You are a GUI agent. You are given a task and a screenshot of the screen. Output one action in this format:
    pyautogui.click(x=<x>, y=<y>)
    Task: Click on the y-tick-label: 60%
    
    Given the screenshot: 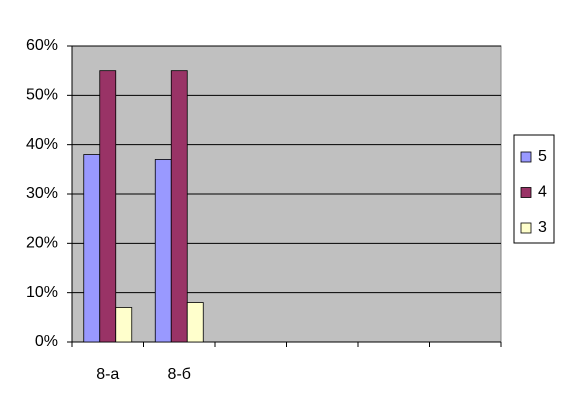 What is the action you would take?
    pyautogui.click(x=42, y=45)
    